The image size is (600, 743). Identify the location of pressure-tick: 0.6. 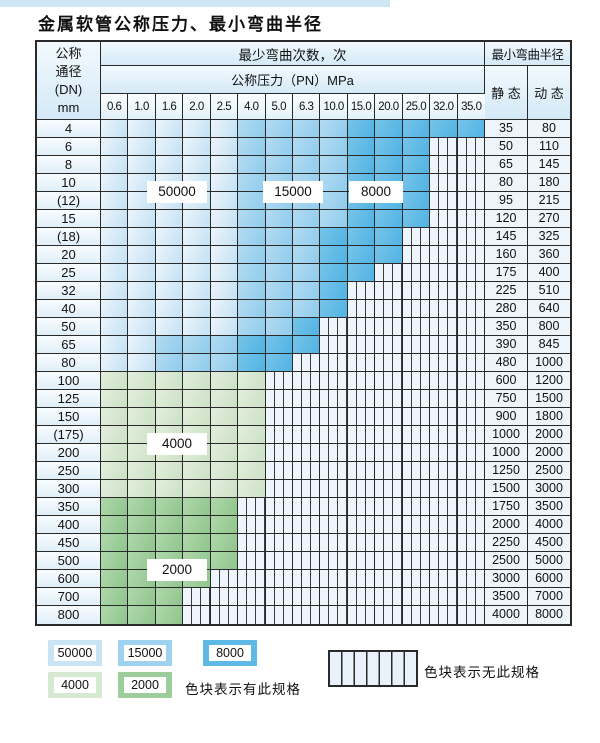
(115, 107).